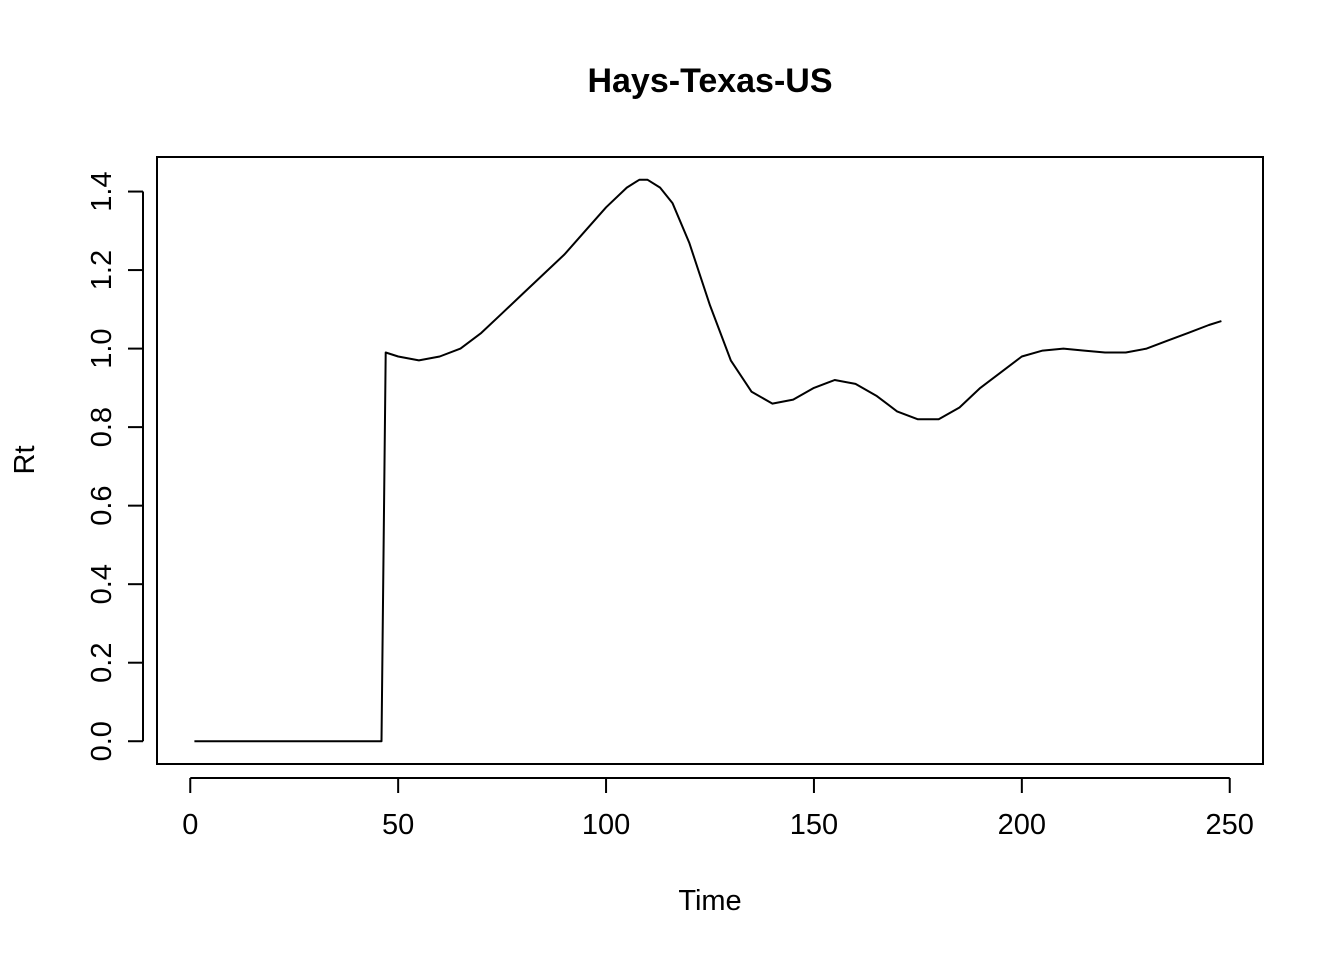 This screenshot has width=1344, height=965. I want to click on y-tick-label: 0.2, so click(102, 663).